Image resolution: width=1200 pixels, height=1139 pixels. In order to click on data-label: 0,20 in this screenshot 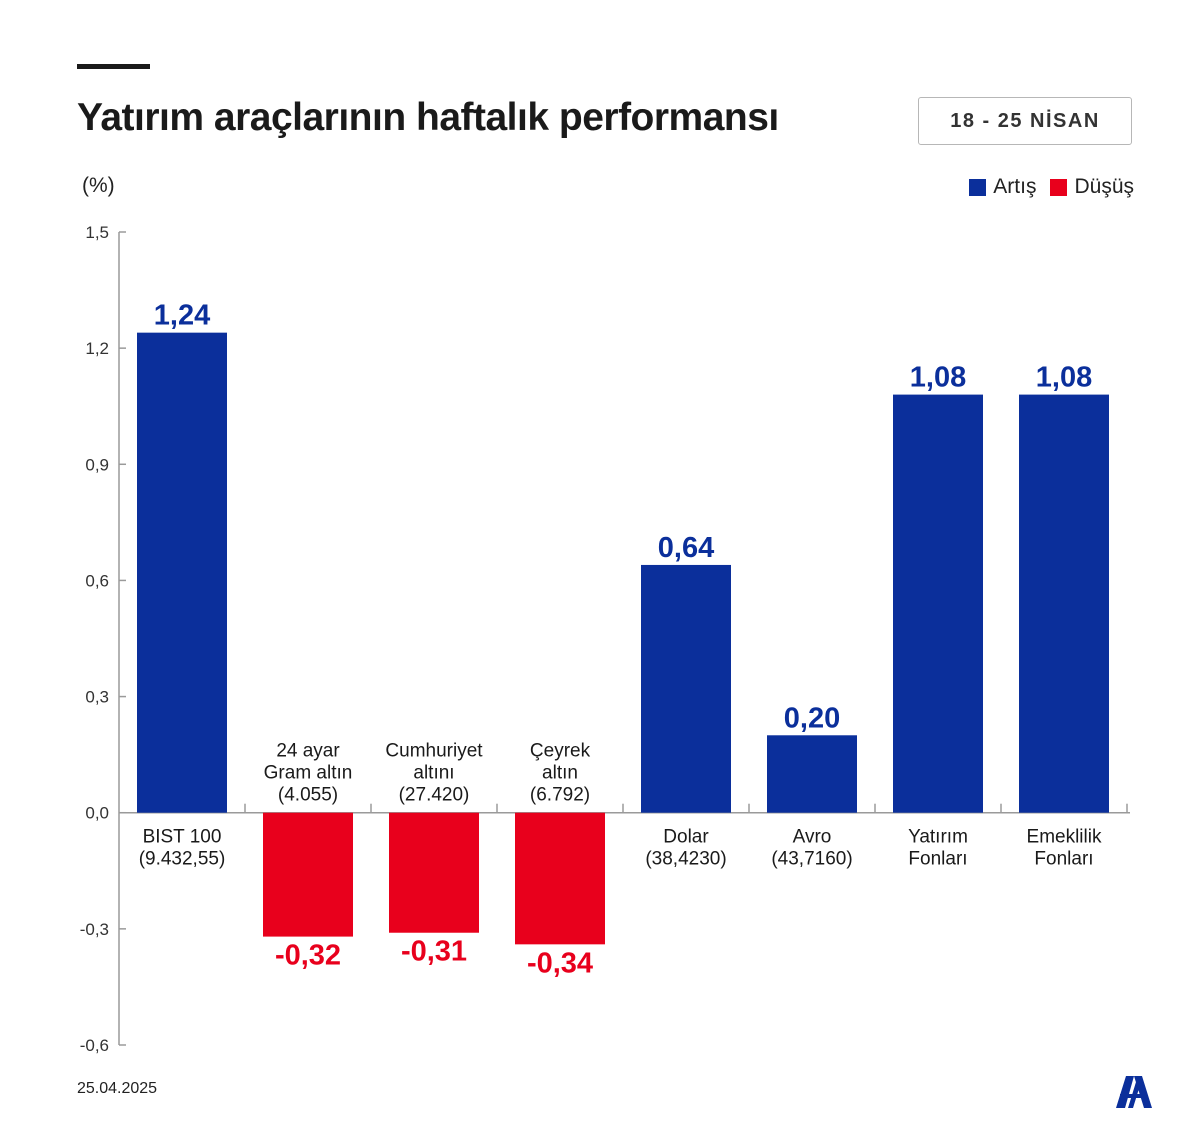, I will do `click(812, 718)`.